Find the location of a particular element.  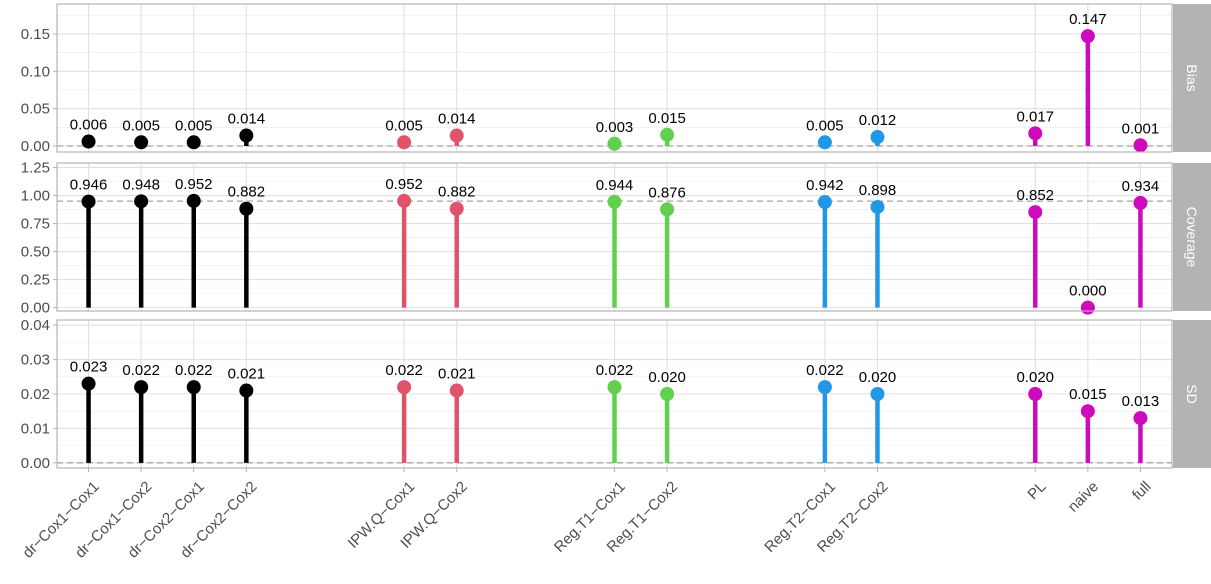

data-label: 0.013 is located at coordinates (1141, 401).